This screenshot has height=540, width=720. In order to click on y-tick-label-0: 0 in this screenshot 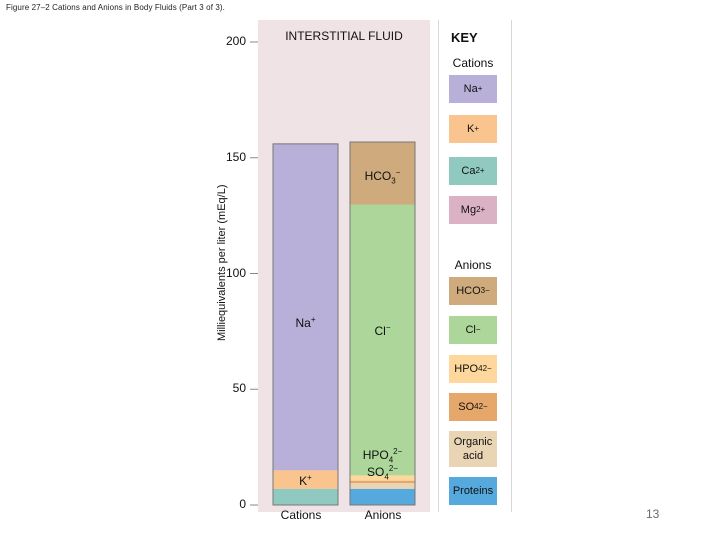, I will do `click(242, 504)`.